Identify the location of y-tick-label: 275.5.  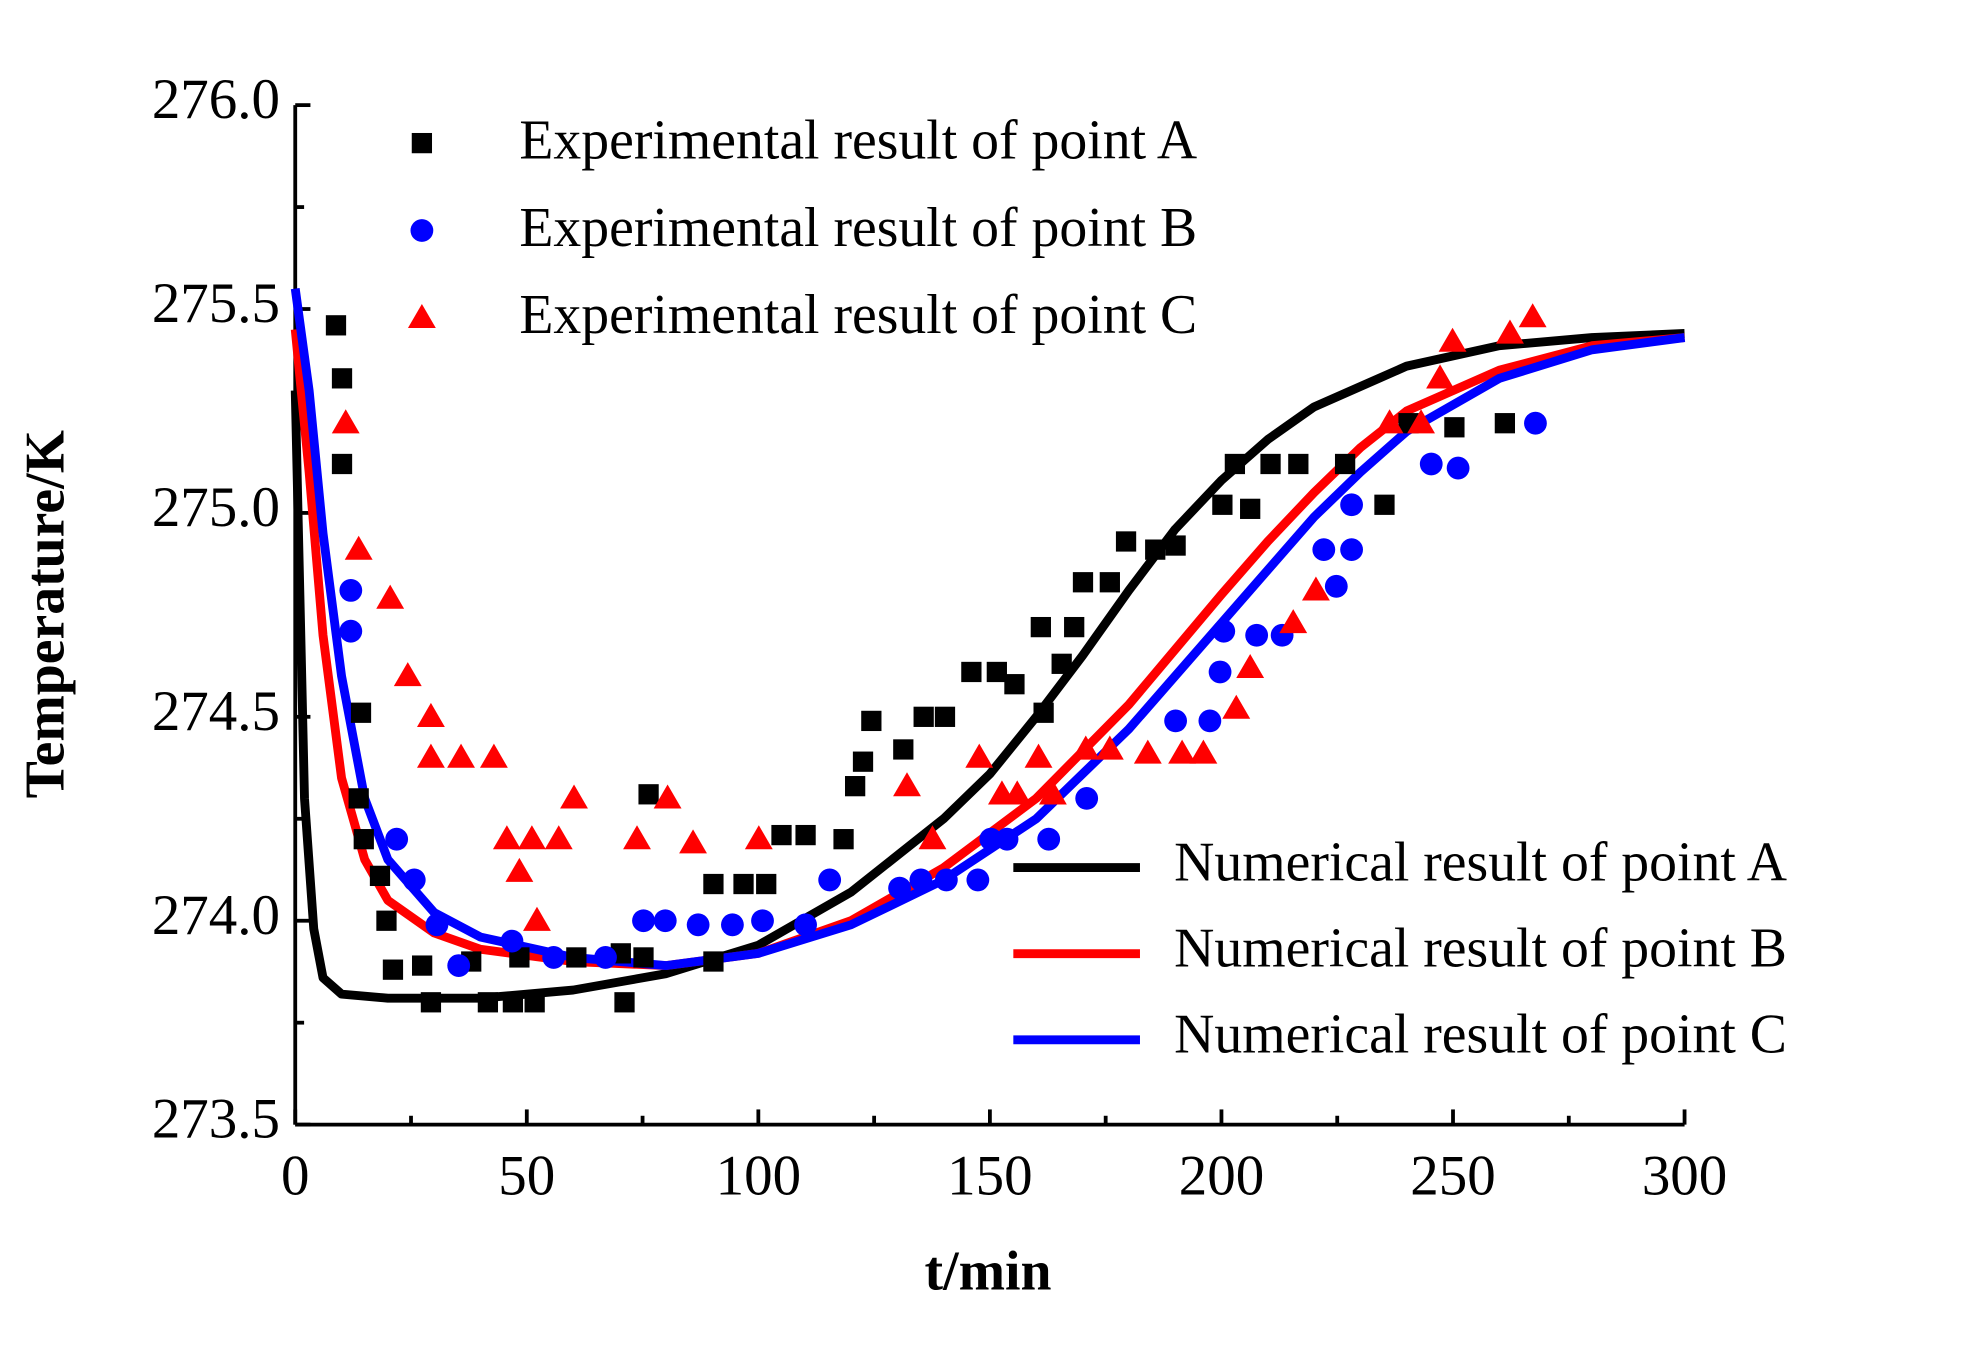
(216, 303).